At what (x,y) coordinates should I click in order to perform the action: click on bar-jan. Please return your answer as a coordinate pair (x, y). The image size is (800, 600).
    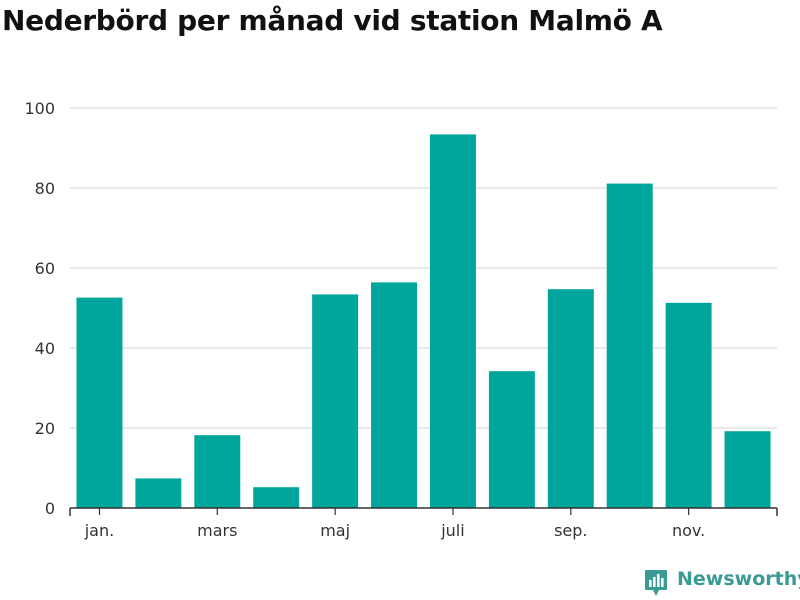
    Looking at the image, I should click on (99, 402).